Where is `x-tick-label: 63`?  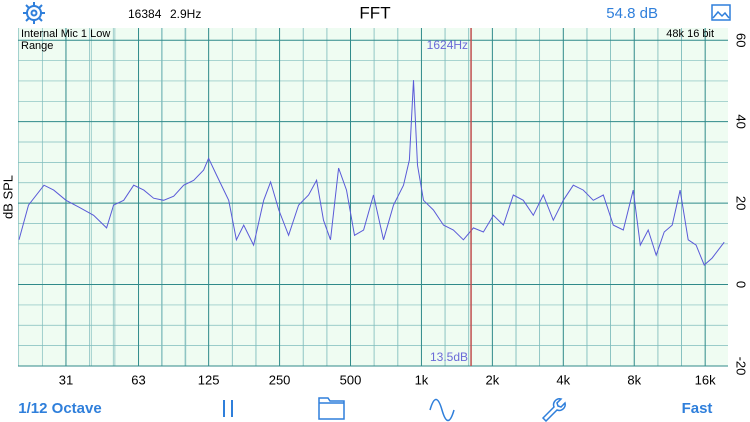
x-tick-label: 63 is located at coordinates (138, 379).